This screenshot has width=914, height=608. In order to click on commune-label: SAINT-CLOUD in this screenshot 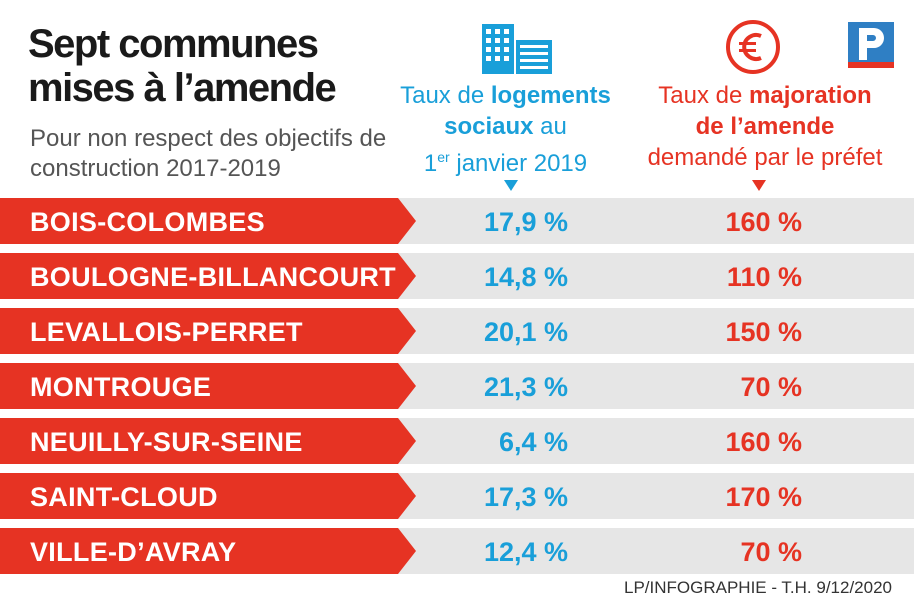, I will do `click(124, 497)`.